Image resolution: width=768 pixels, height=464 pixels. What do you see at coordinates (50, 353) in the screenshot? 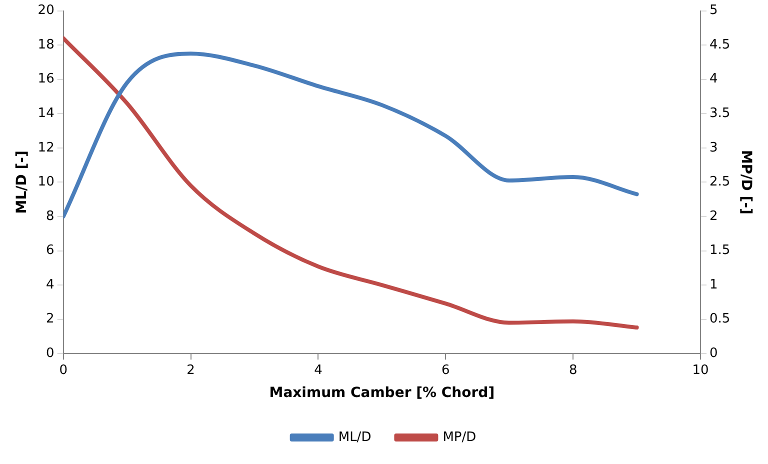
I see `y-tick-label: 0` at bounding box center [50, 353].